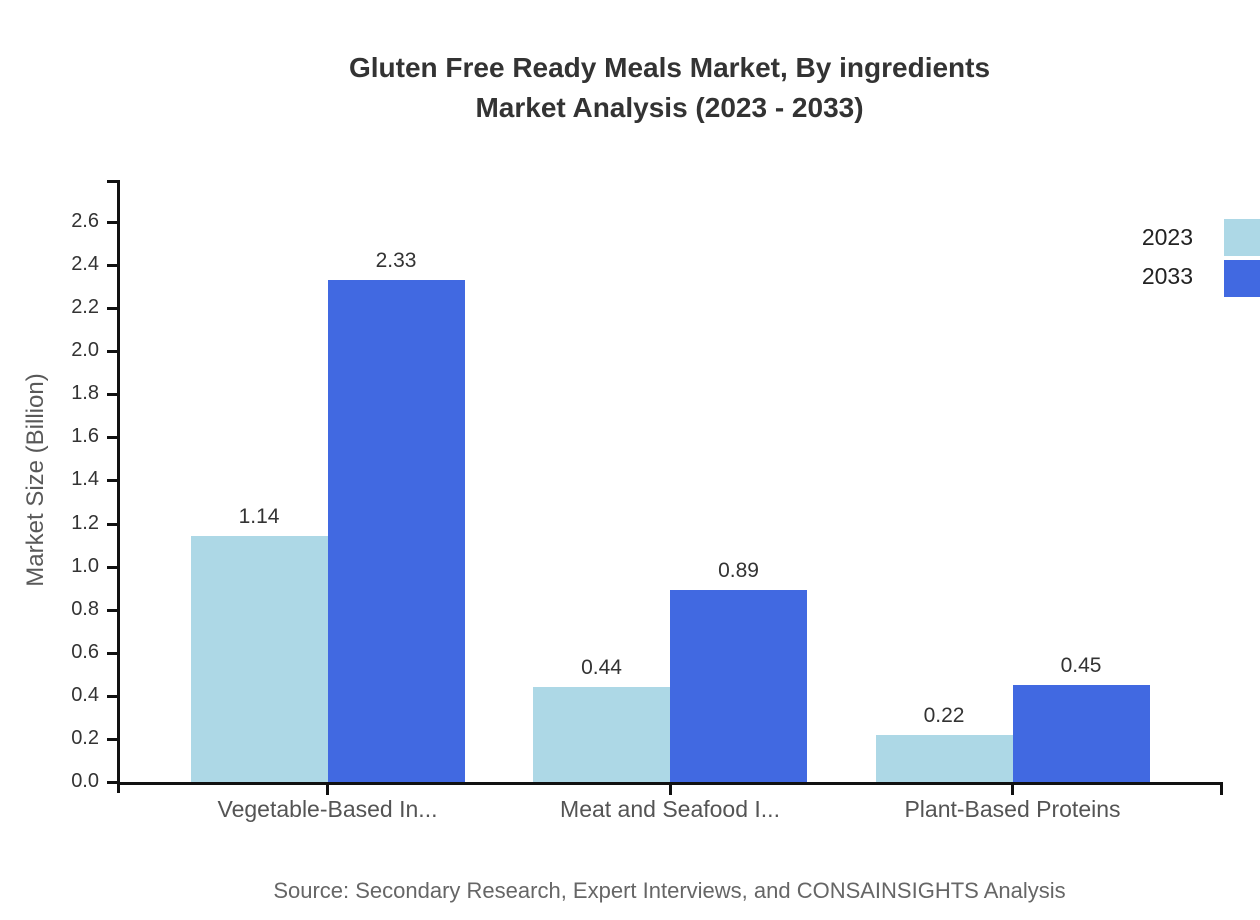  I want to click on y-tick-label: 2.2, so click(85, 307).